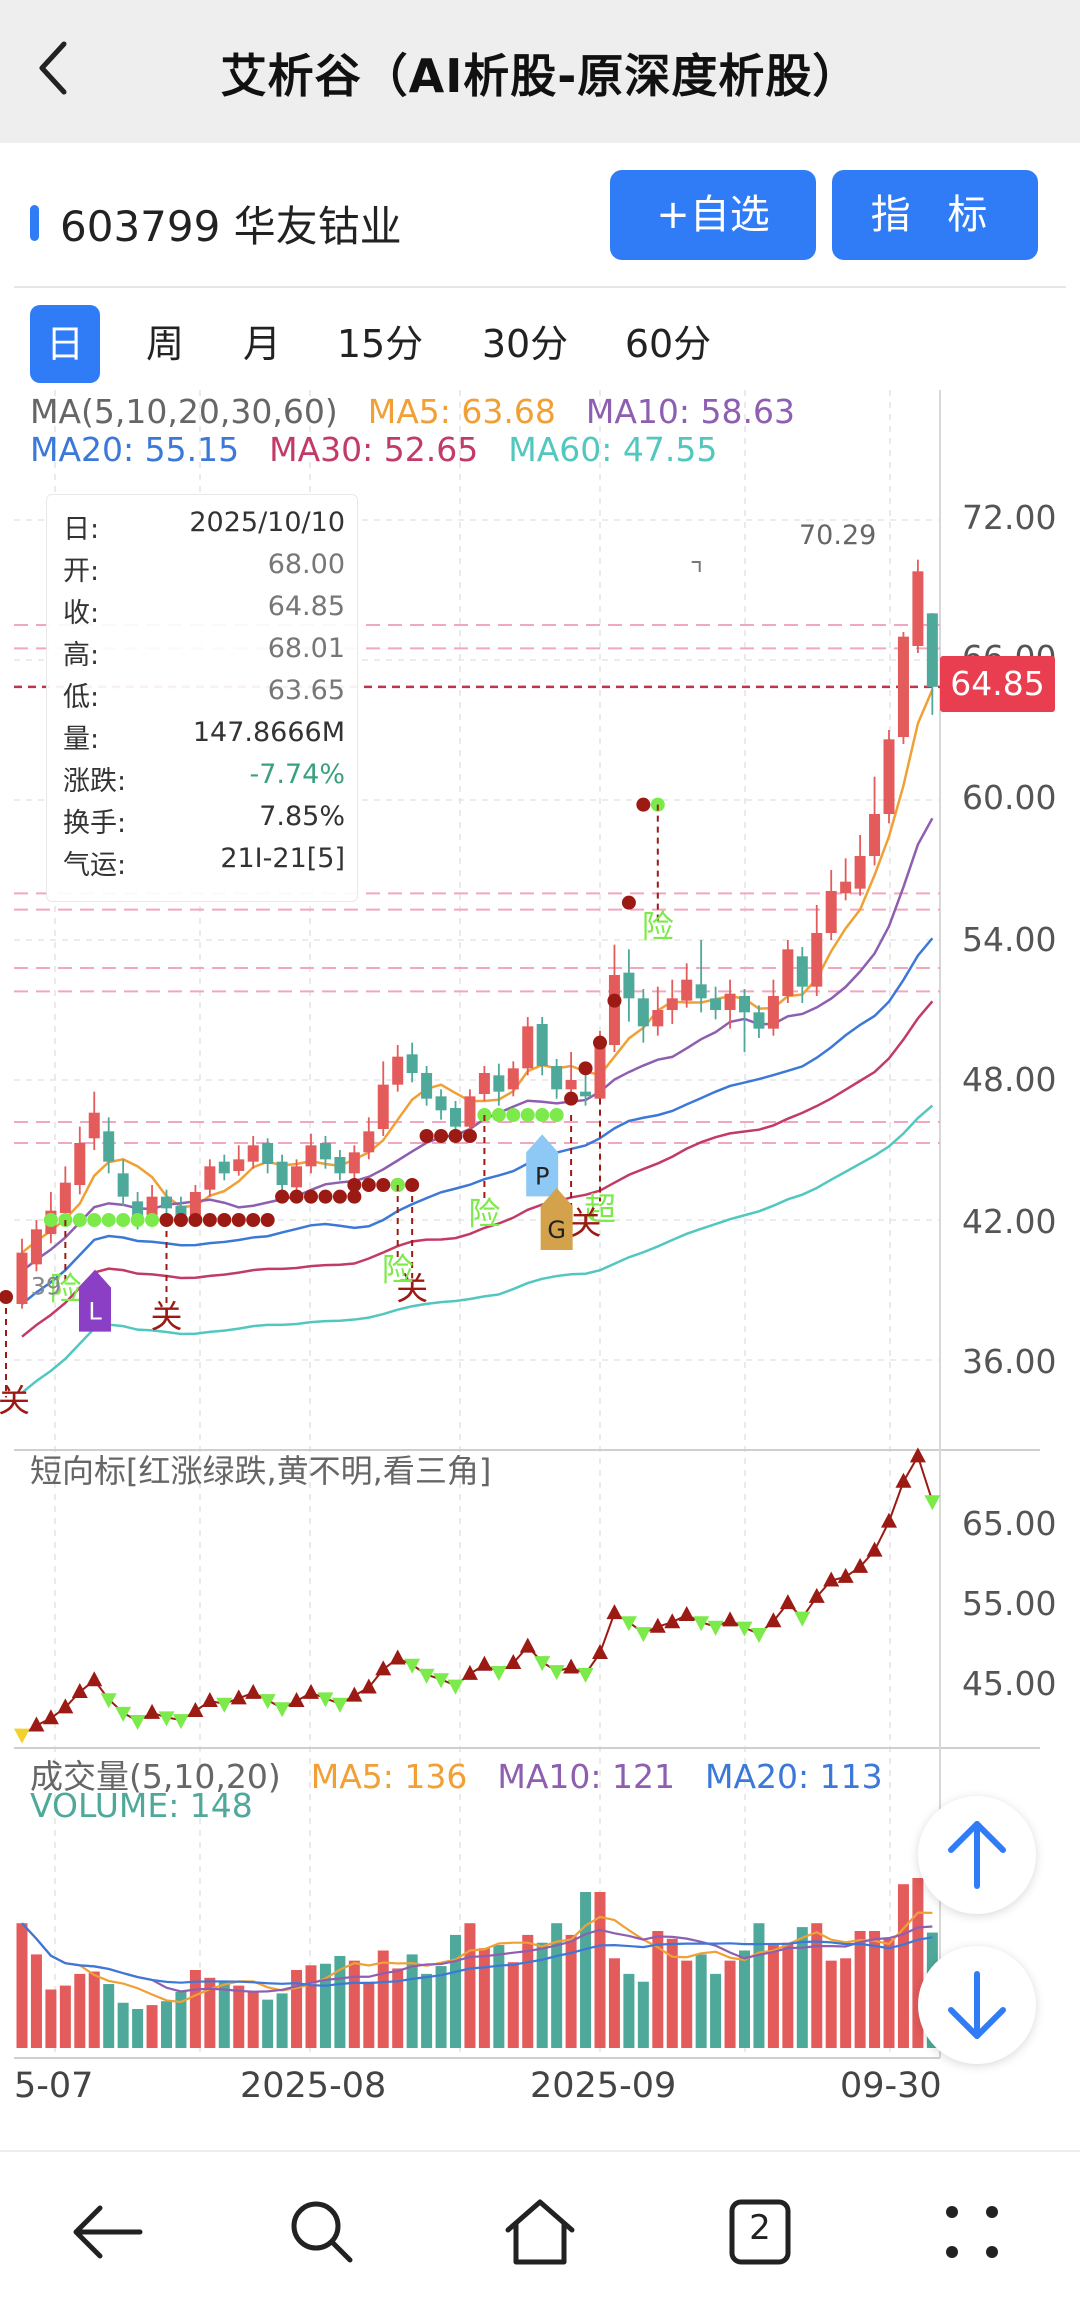  Describe the element at coordinates (204, 780) in the screenshot. I see `info-row-change: 涨跌: -7.74%` at that location.